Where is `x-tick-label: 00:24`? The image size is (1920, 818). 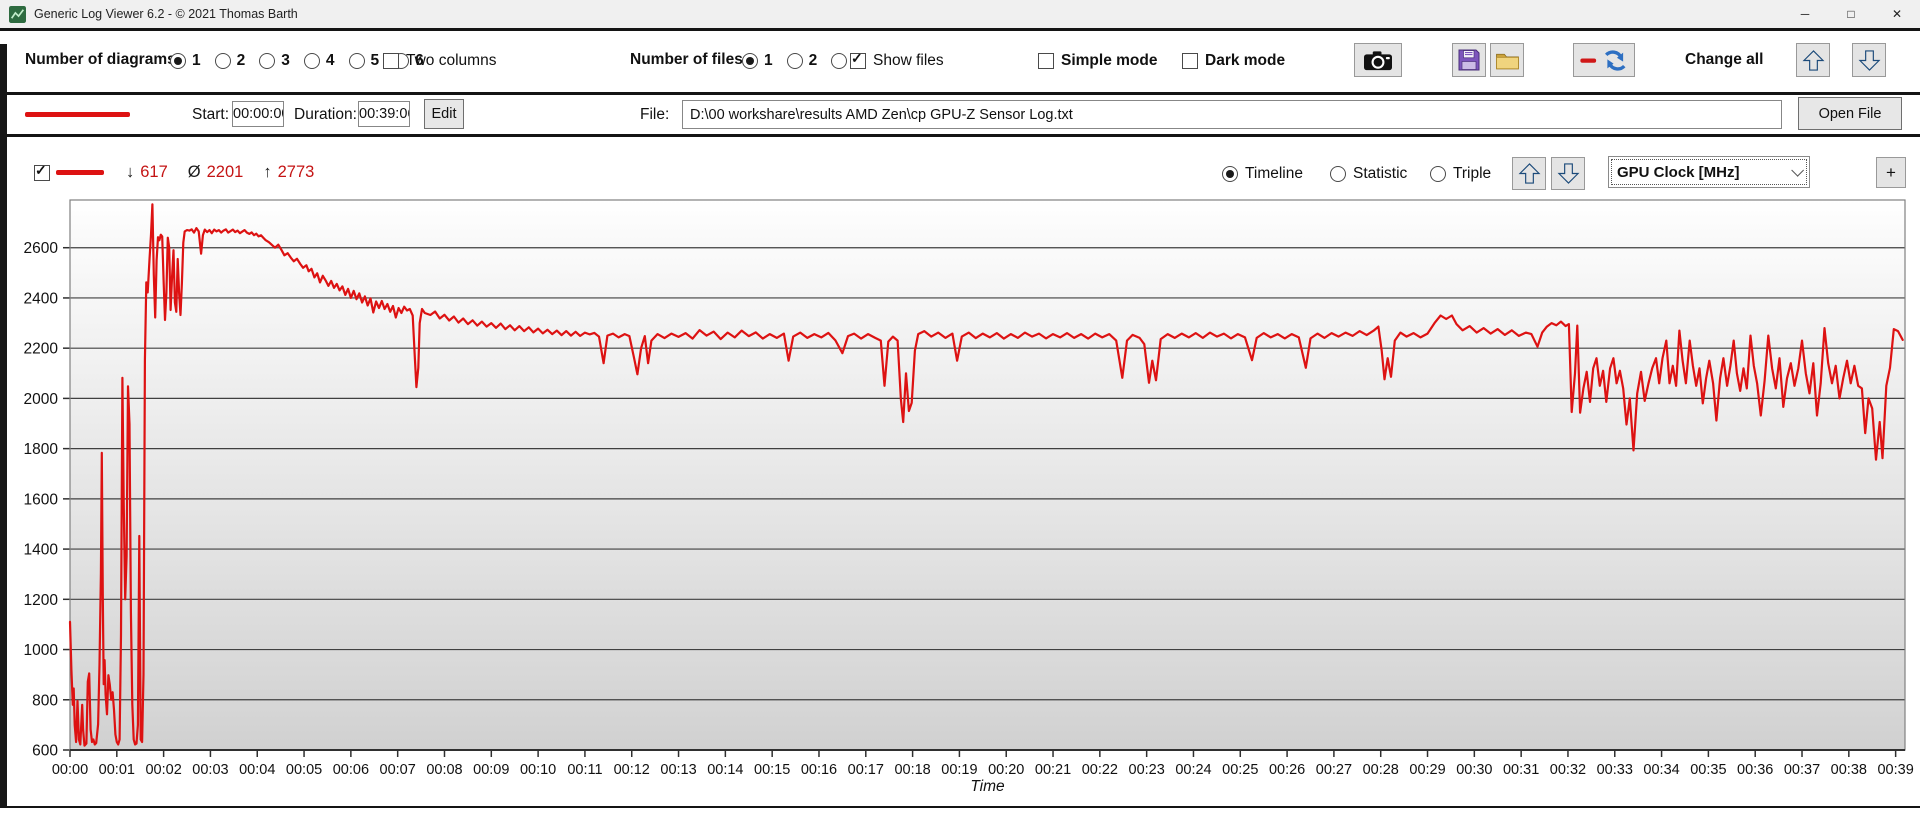
x-tick-label: 00:24 is located at coordinates (1193, 770).